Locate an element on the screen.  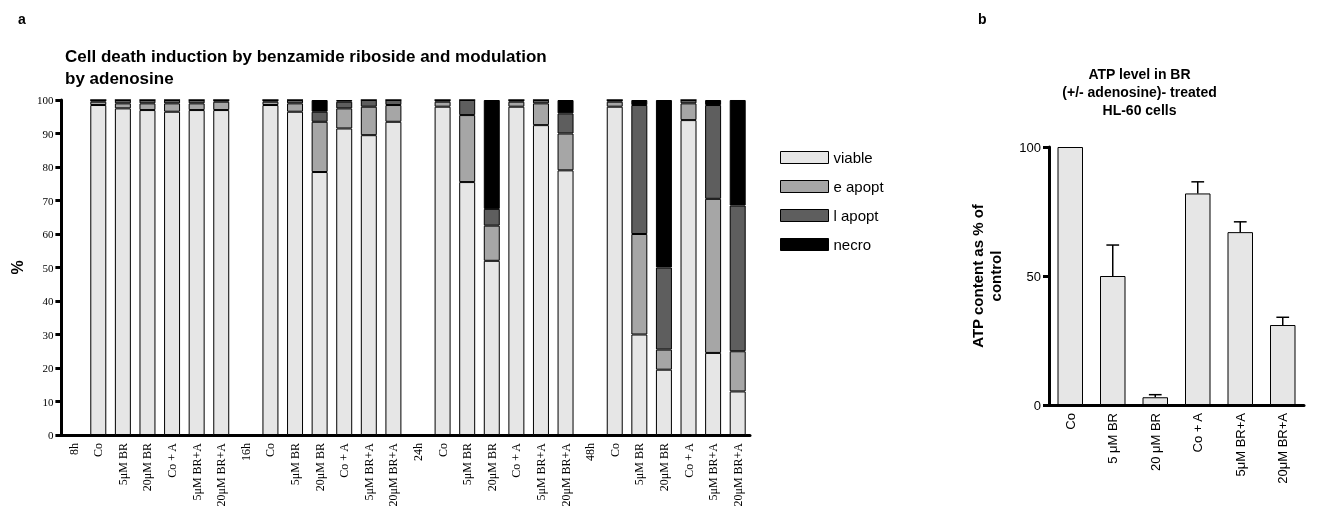
x-tick-label: 16h is located at coordinates (245, 452).